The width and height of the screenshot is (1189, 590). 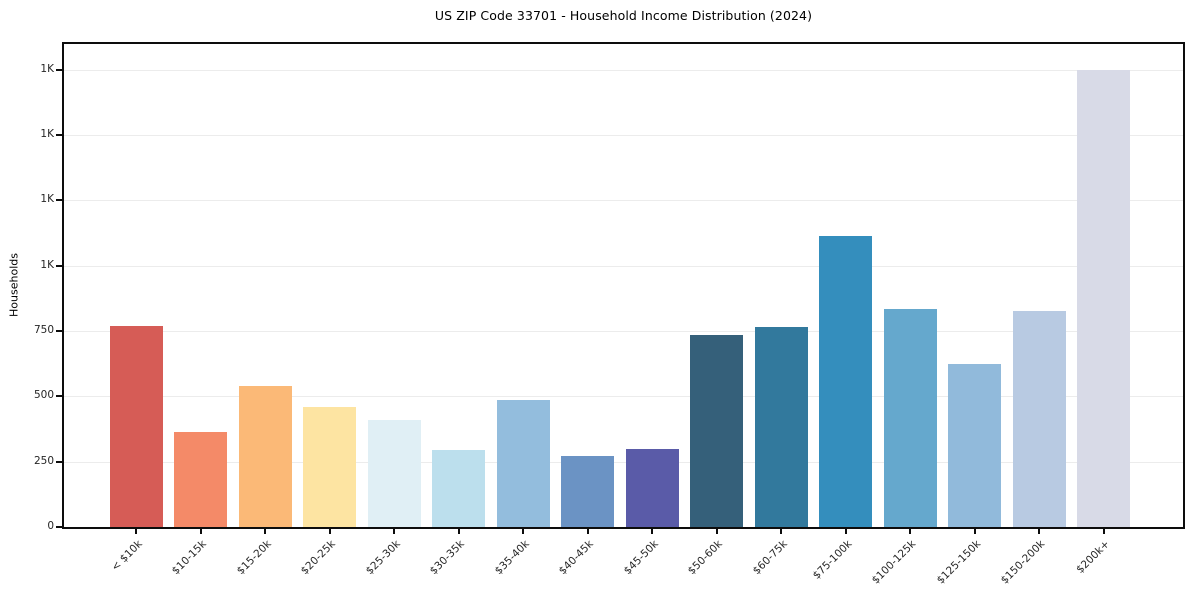 What do you see at coordinates (458, 488) in the screenshot?
I see `bar-$30-35k` at bounding box center [458, 488].